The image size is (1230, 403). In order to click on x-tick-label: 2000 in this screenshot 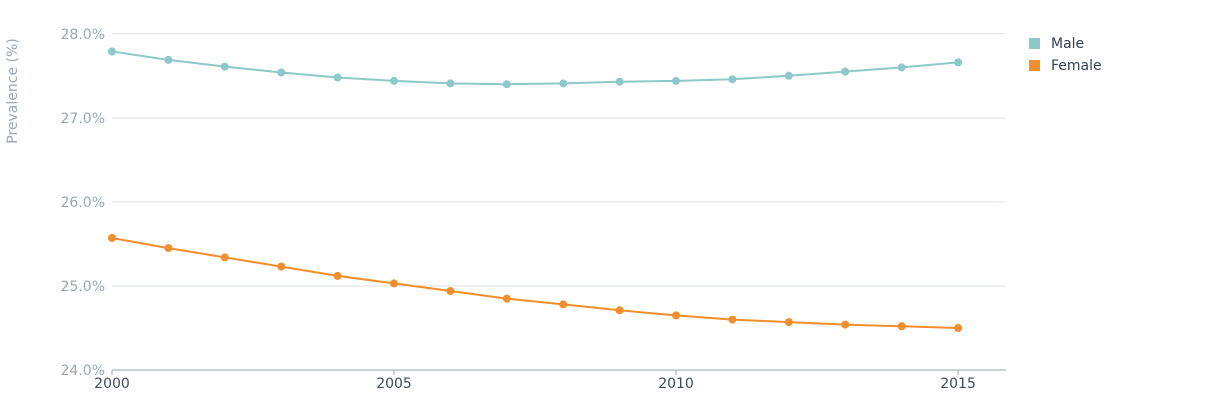, I will do `click(112, 384)`.